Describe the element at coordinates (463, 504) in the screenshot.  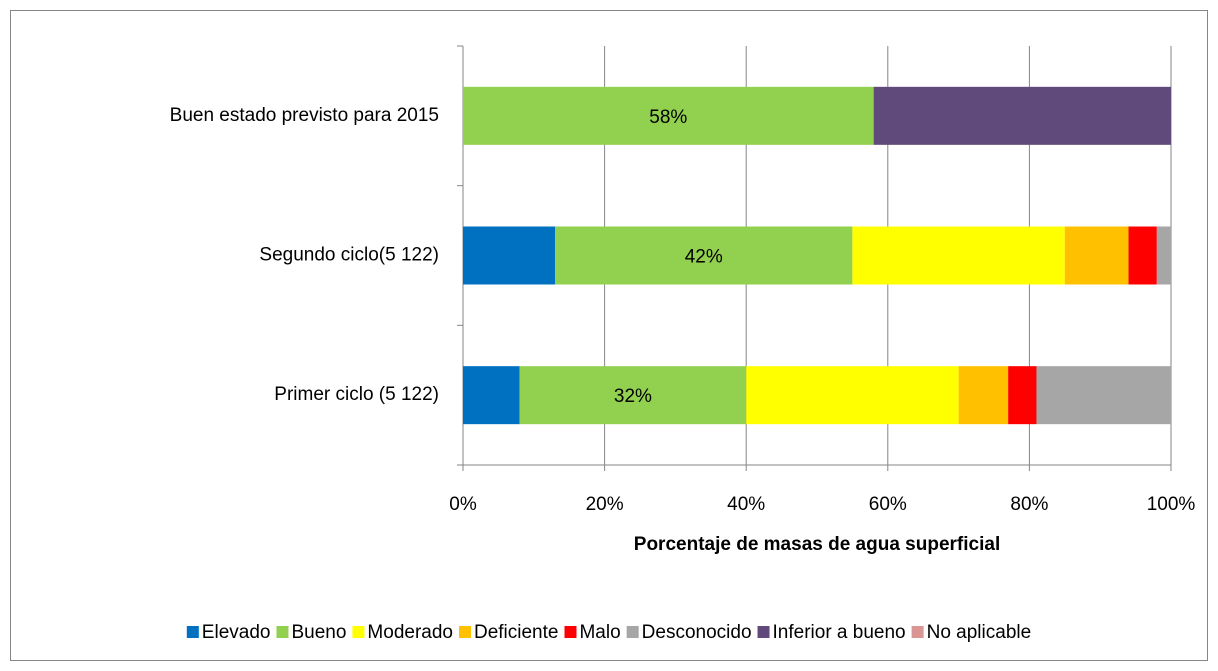
I see `x-tick-label: 0%` at that location.